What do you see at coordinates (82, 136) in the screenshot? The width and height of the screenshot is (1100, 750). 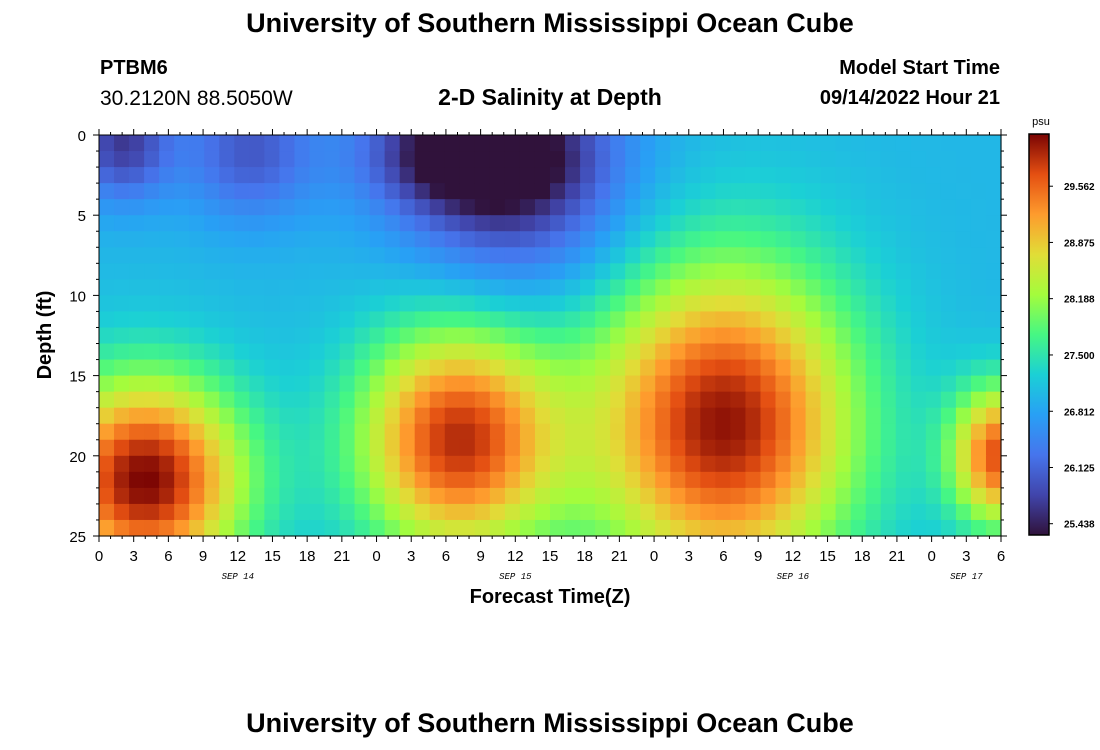 I see `y-tick-label: 0` at bounding box center [82, 136].